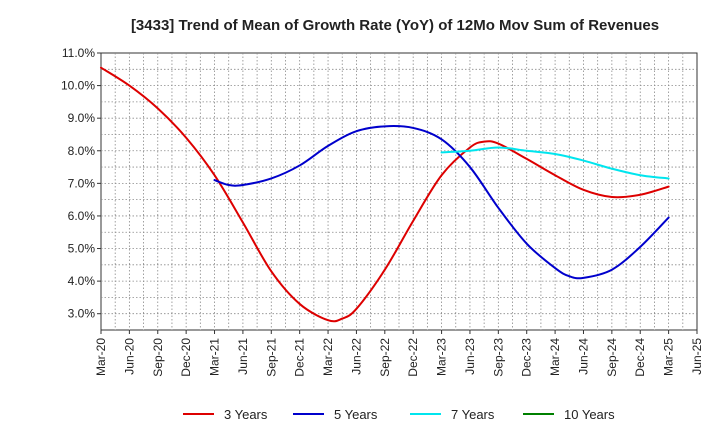  I want to click on y-tick-label: 5.0%, so click(82, 249).